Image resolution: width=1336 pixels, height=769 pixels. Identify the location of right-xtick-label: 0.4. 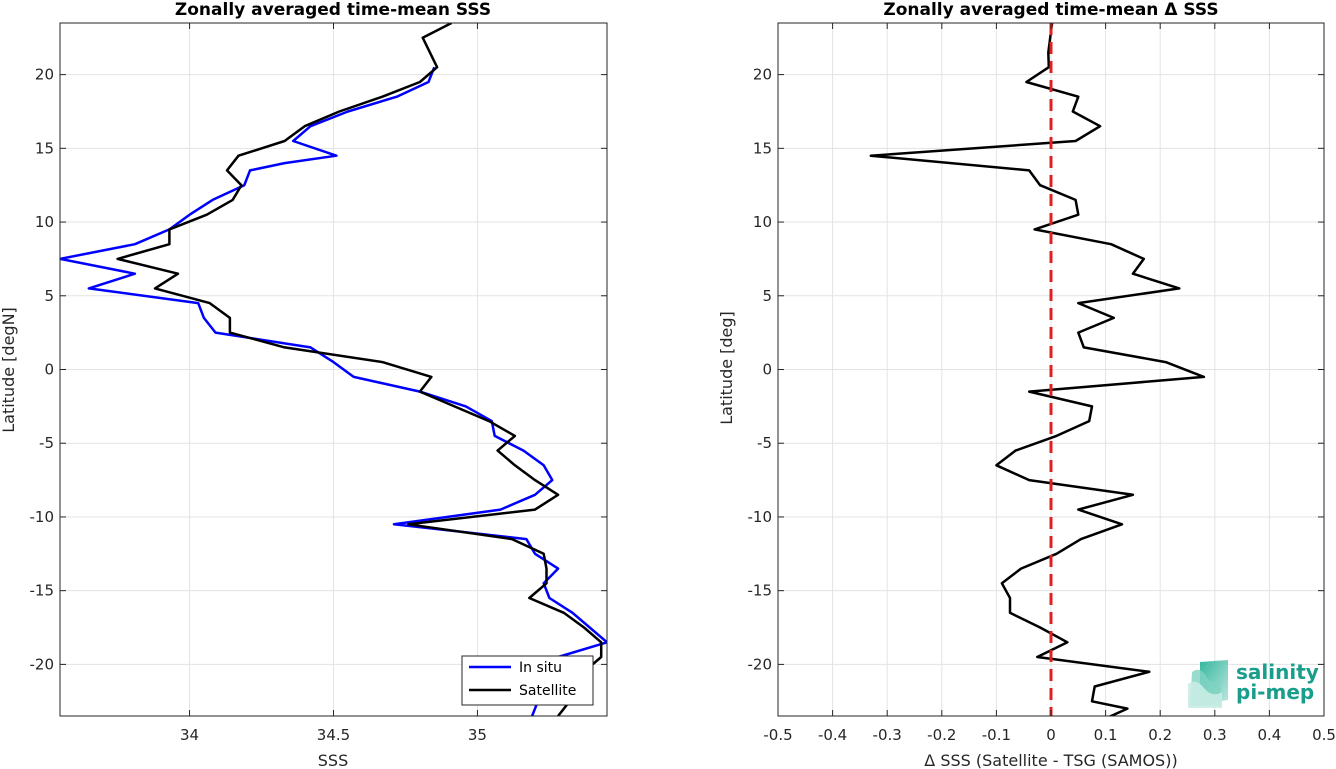
(1269, 735).